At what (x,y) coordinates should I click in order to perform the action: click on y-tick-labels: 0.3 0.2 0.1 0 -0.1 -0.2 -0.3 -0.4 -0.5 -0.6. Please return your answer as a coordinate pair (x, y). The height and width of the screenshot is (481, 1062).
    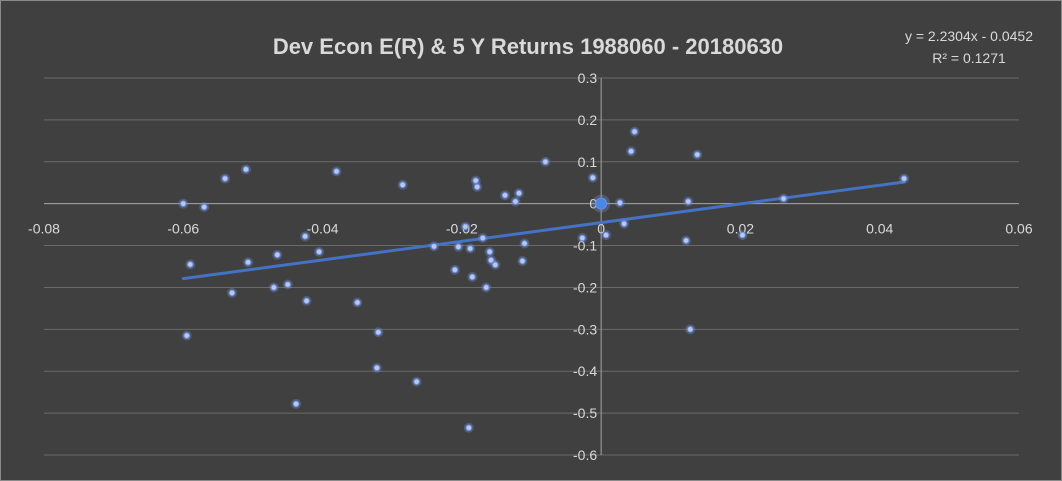
    Looking at the image, I should click on (585, 266).